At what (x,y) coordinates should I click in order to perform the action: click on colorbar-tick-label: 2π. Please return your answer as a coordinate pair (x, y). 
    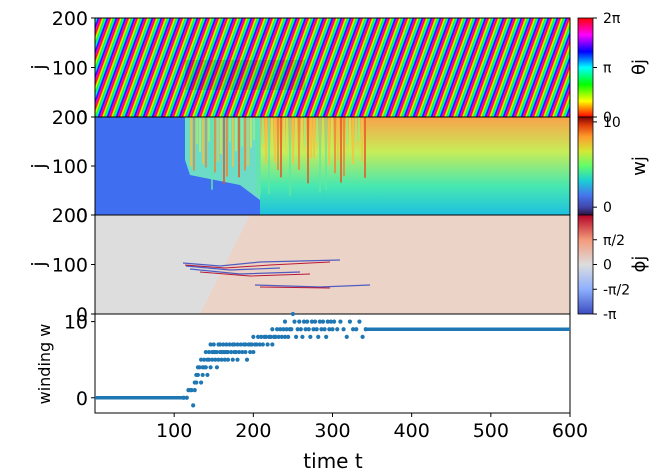
    Looking at the image, I should click on (612, 19).